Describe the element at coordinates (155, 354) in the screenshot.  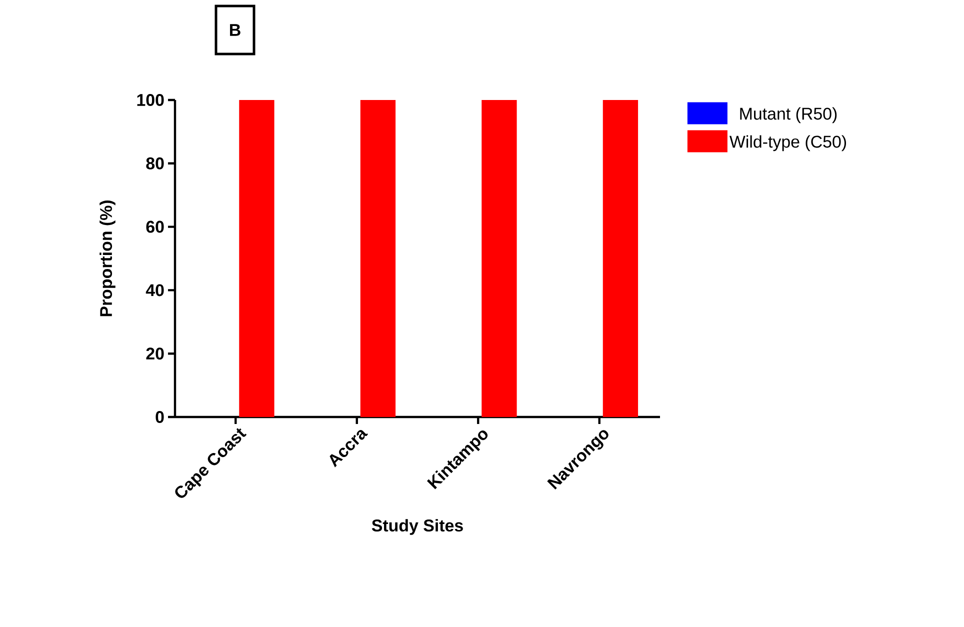
I see `y-tick-label: 20` at that location.